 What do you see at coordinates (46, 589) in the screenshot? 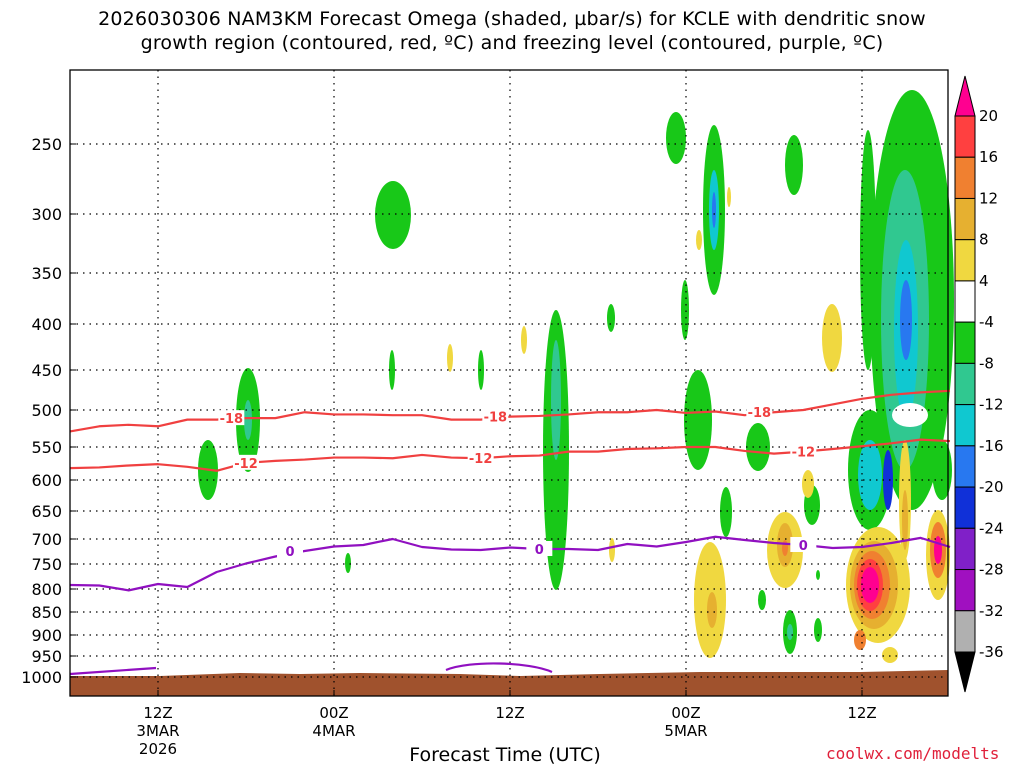
I see `y-tick-label: 800` at bounding box center [46, 589].